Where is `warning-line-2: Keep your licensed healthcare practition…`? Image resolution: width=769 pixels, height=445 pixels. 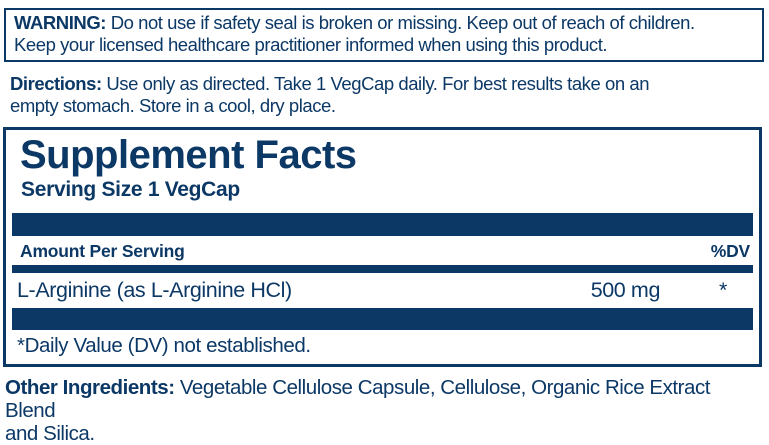
warning-line-2: Keep your licensed healthcare practition… is located at coordinates (311, 44).